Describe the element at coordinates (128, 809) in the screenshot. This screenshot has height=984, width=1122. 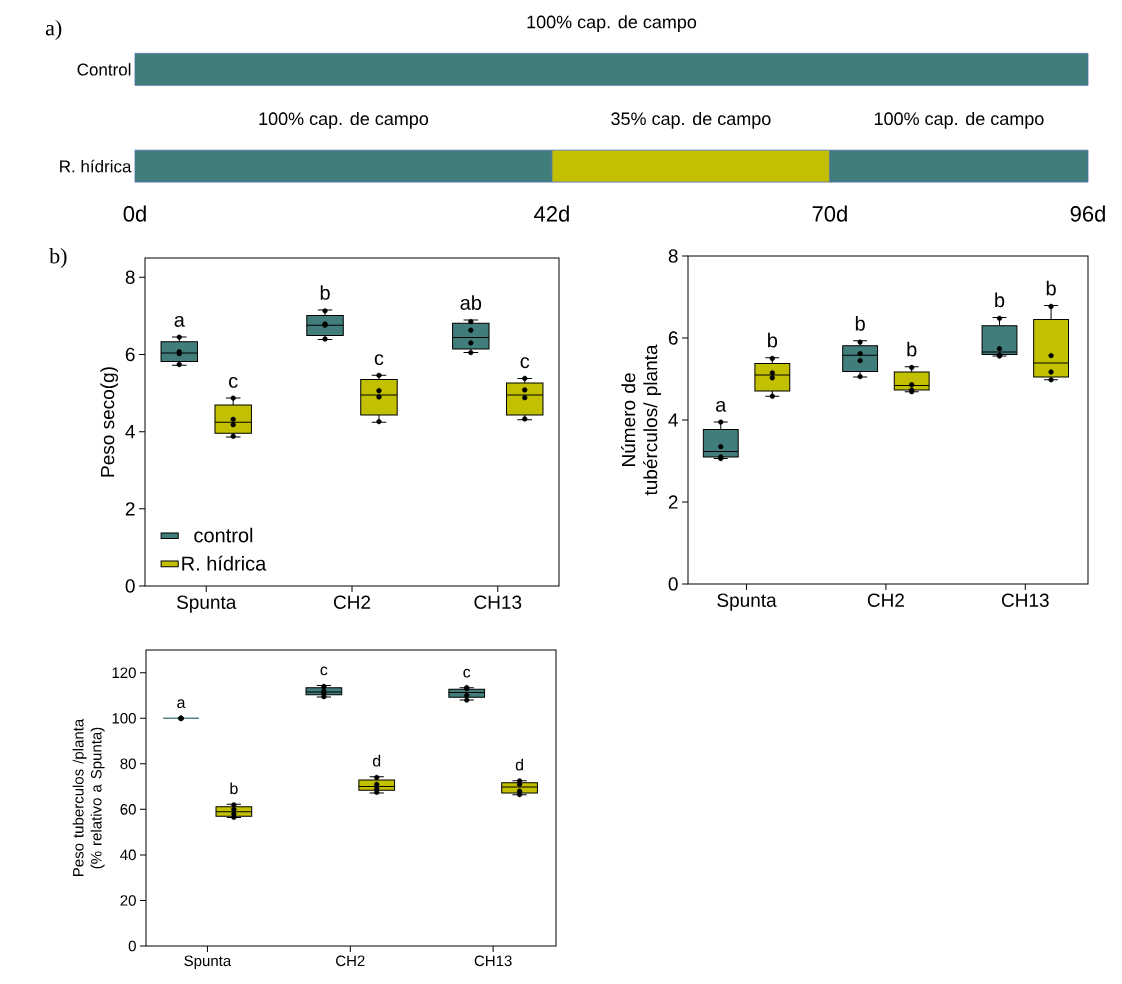
I see `y-tick-label: 60` at that location.